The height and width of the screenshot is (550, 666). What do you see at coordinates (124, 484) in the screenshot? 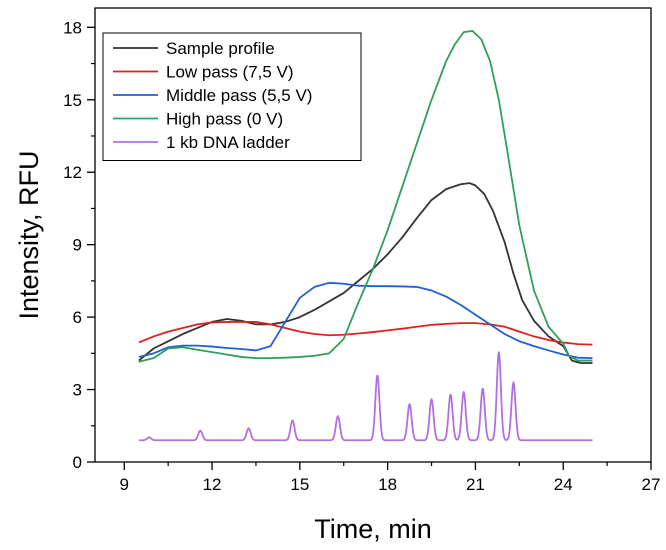
I see `x-tick-label: 9` at bounding box center [124, 484].